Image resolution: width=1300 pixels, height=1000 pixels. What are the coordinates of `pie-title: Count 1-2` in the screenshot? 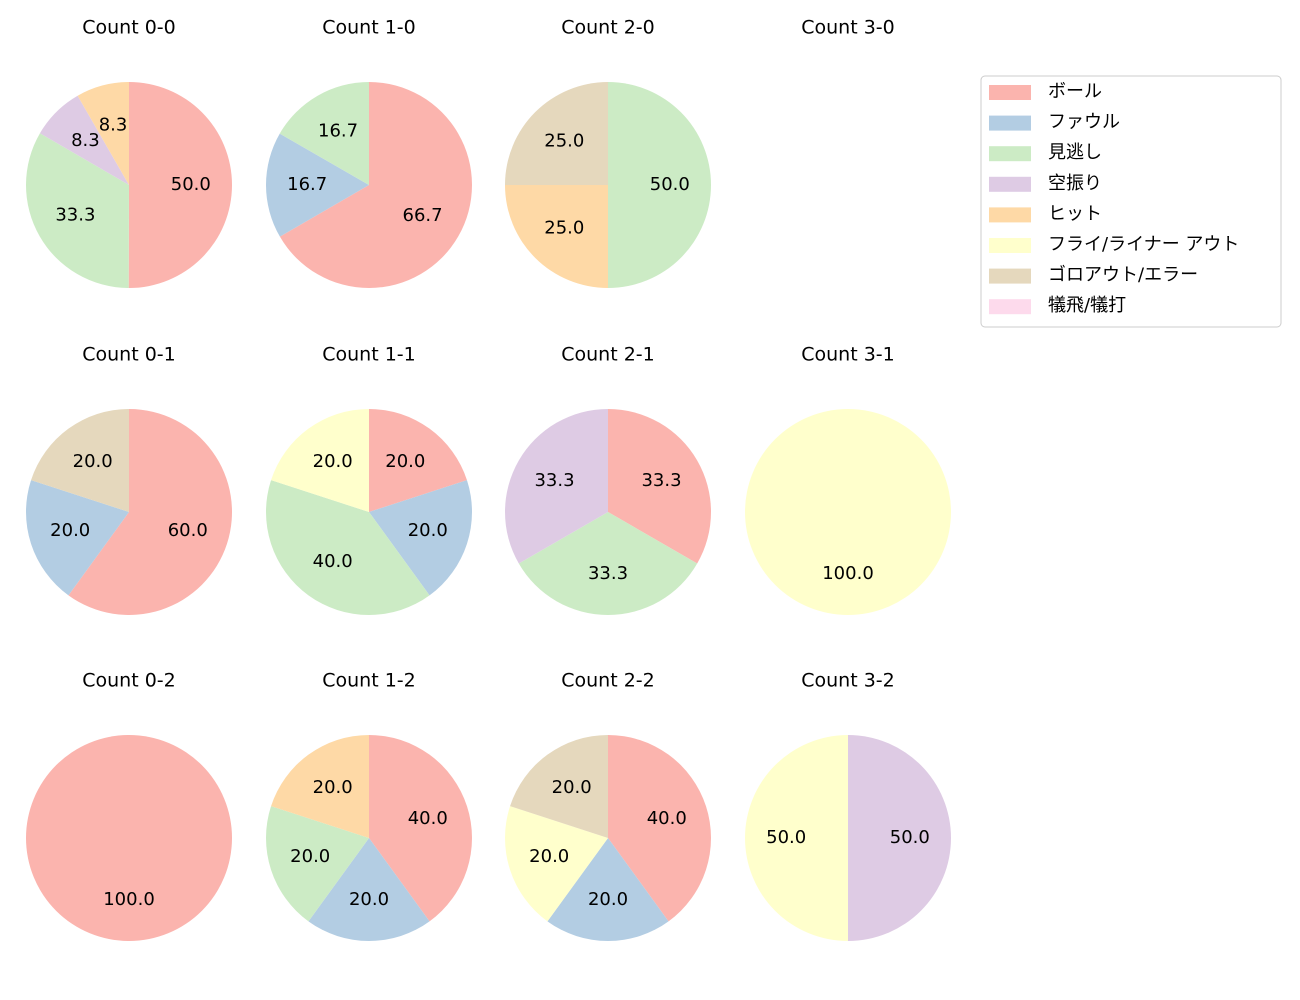 It's located at (369, 681).